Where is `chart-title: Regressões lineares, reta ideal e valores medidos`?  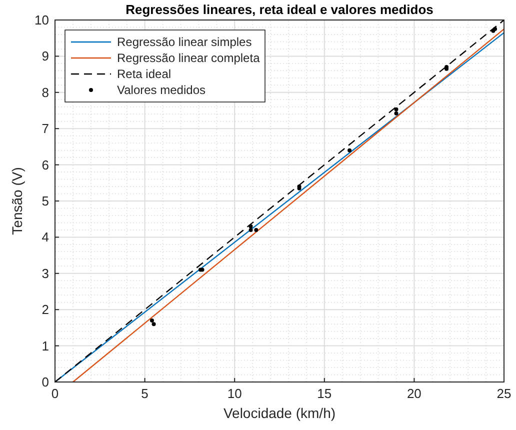 chart-title: Regressões lineares, reta ideal e valores medidos is located at coordinates (280, 9).